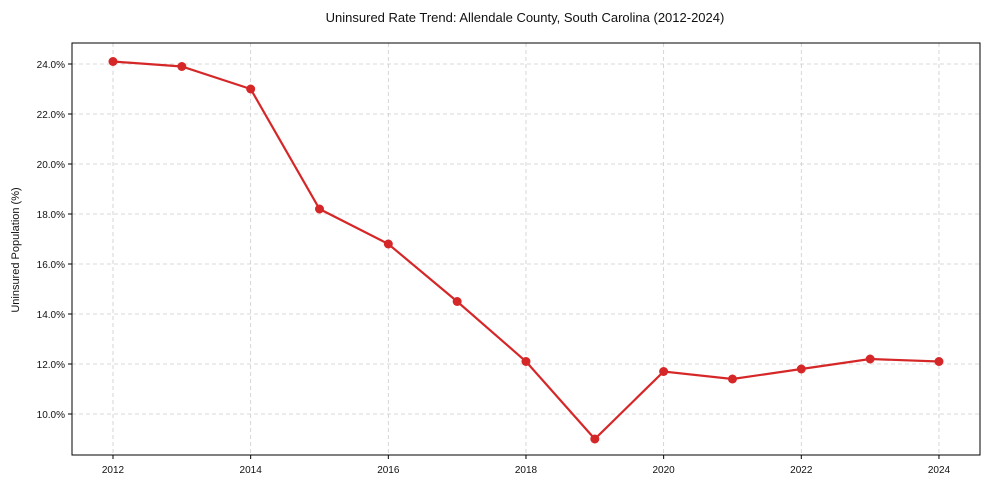  Describe the element at coordinates (51, 65) in the screenshot. I see `y-tick-label: 24.0%` at that location.